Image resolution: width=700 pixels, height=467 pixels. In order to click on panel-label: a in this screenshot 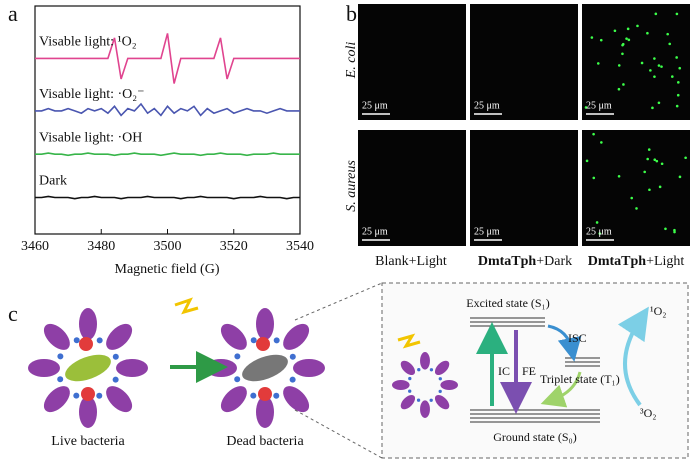, I will do `click(13, 13)`.